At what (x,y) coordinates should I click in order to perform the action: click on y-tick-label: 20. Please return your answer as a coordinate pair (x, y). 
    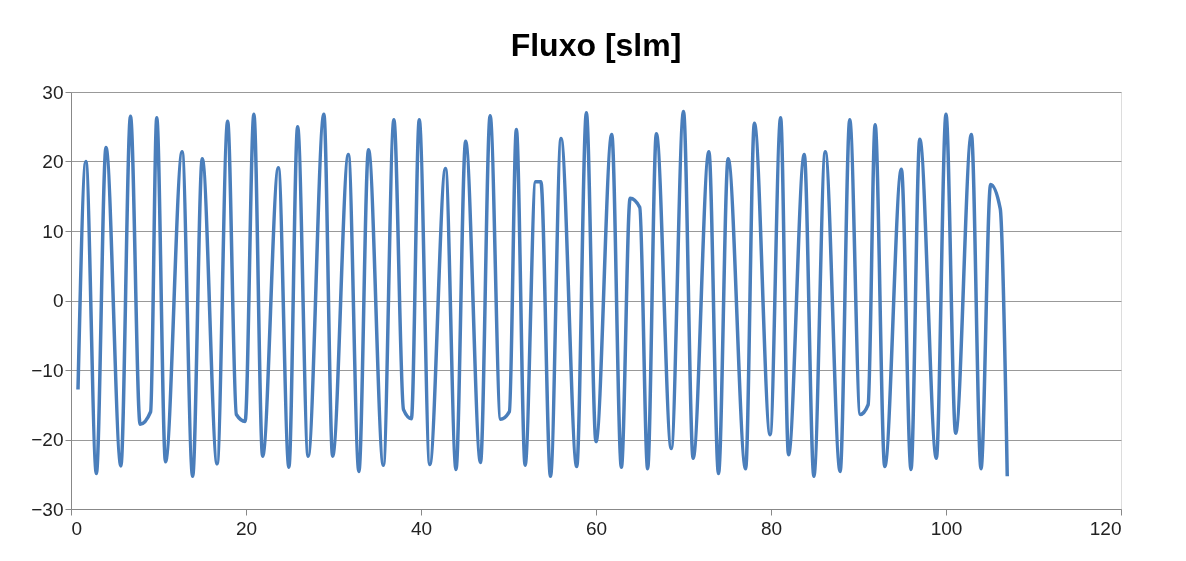
    Looking at the image, I should click on (53, 161).